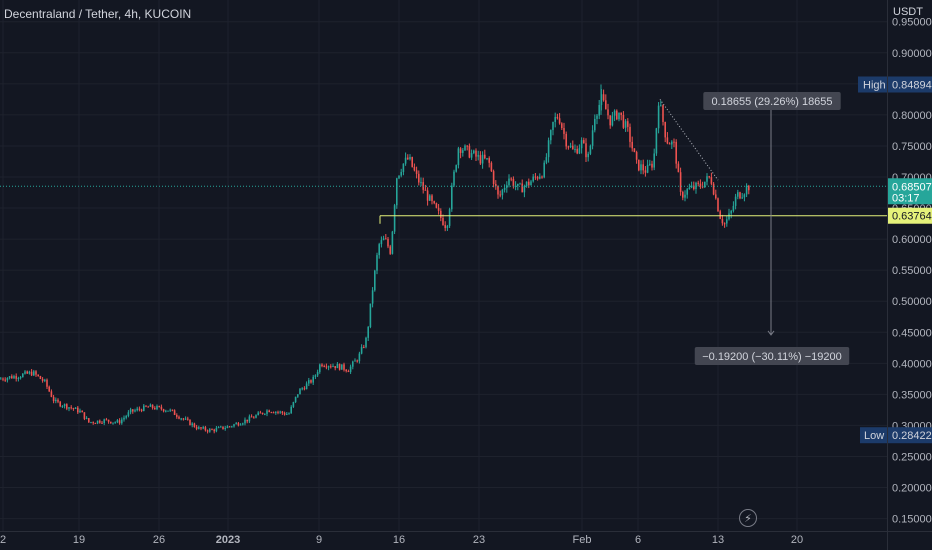  I want to click on axis-unit-label: USDT, so click(908, 12).